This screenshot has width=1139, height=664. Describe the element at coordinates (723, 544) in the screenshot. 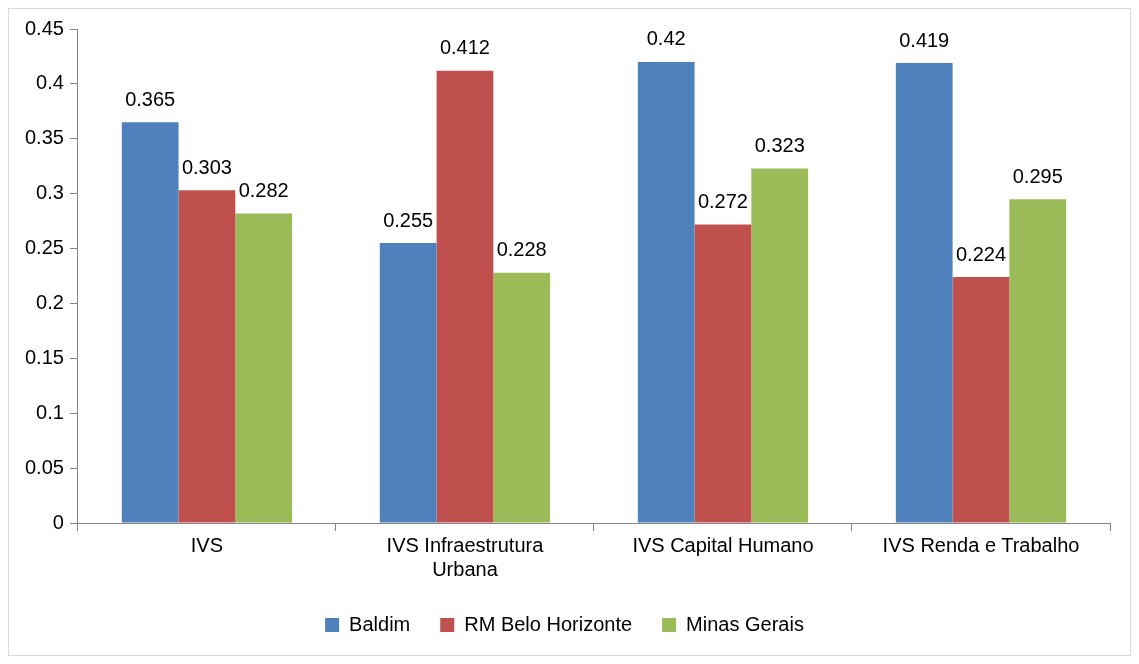

I see `x-tick-label: IVS Capital Humano` at that location.